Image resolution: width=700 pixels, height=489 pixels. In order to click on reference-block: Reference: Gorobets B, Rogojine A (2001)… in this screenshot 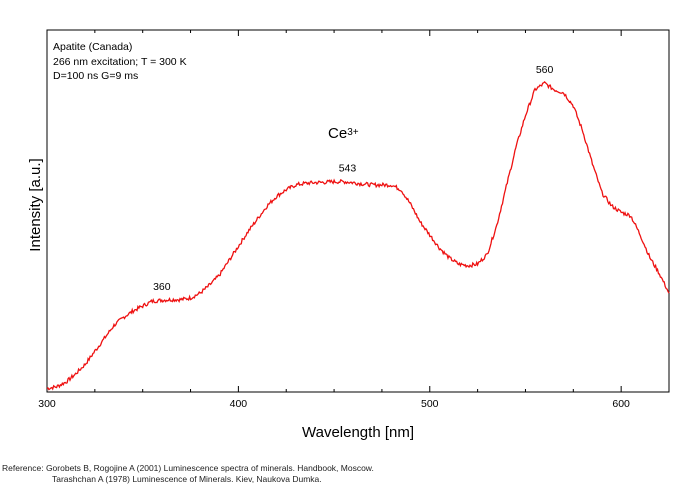, I will do `click(188, 474)`.